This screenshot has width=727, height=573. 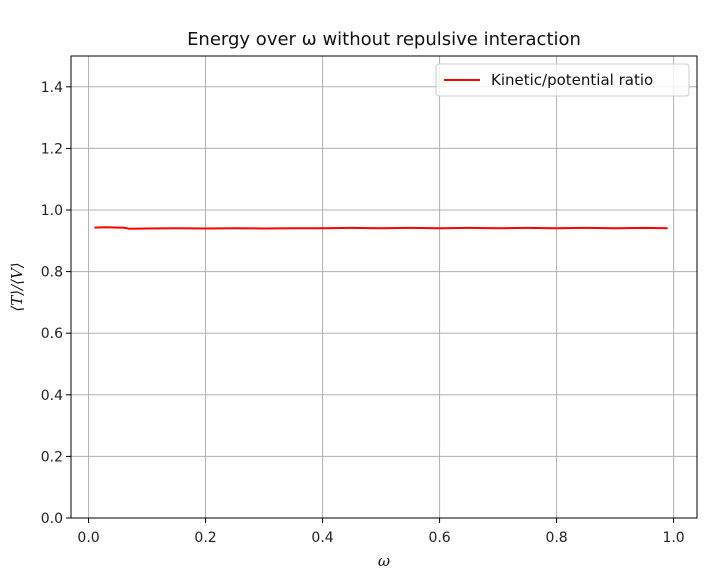 What do you see at coordinates (88, 538) in the screenshot?
I see `x-tick-label: 0.0` at bounding box center [88, 538].